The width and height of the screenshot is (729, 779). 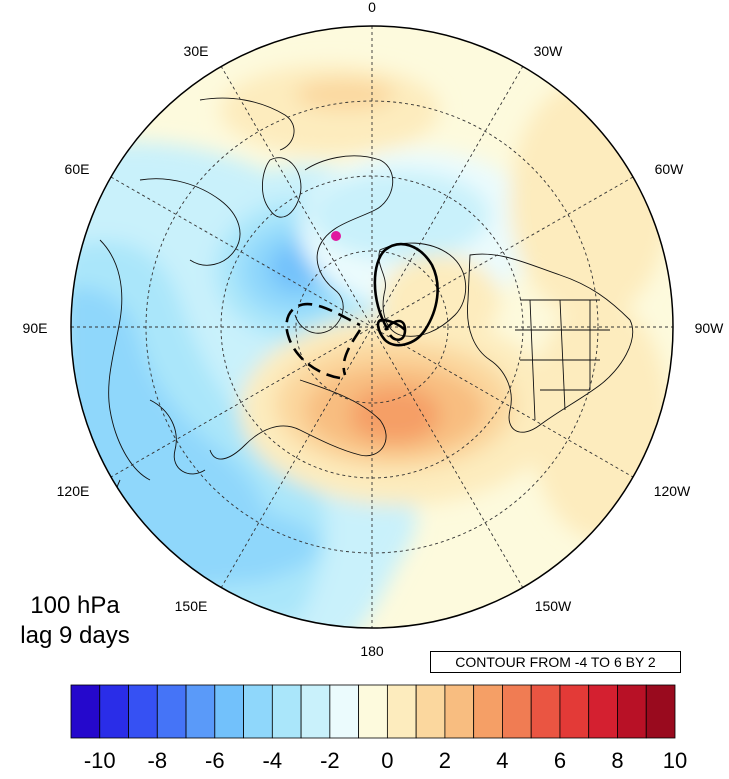 What do you see at coordinates (672, 491) in the screenshot?
I see `lon-label-120w: 120W` at bounding box center [672, 491].